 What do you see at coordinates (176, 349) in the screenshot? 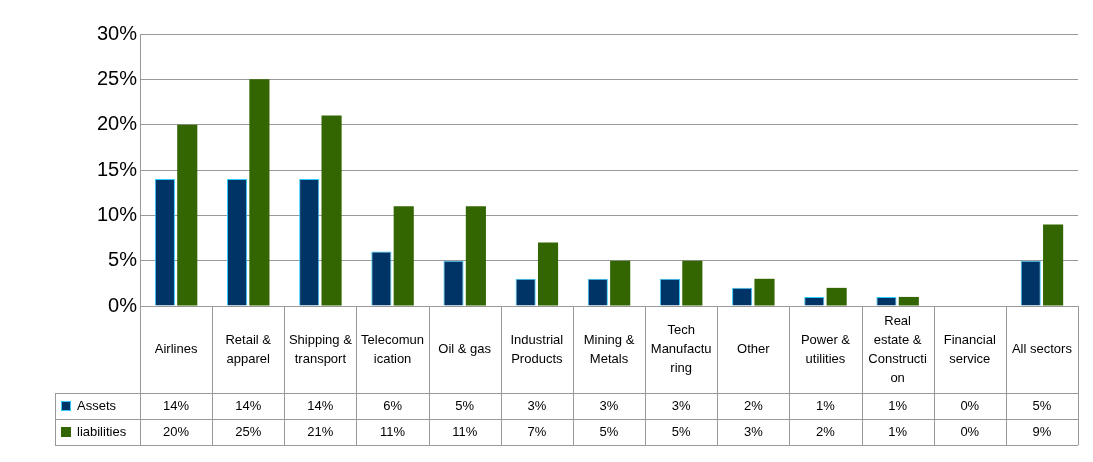
I see `x-tick-label: Airlines` at bounding box center [176, 349].